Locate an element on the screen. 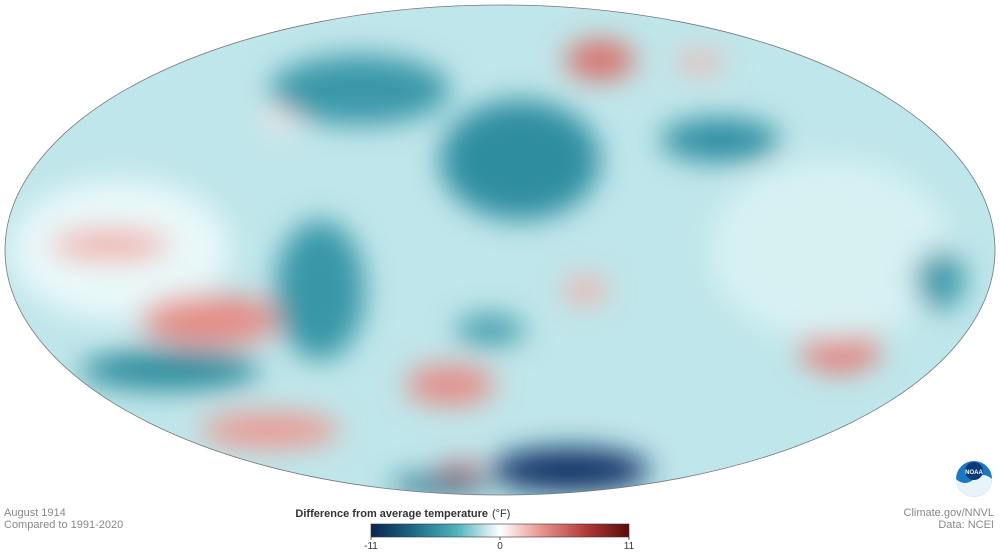  colorbar-tick-label: -11 is located at coordinates (371, 546).